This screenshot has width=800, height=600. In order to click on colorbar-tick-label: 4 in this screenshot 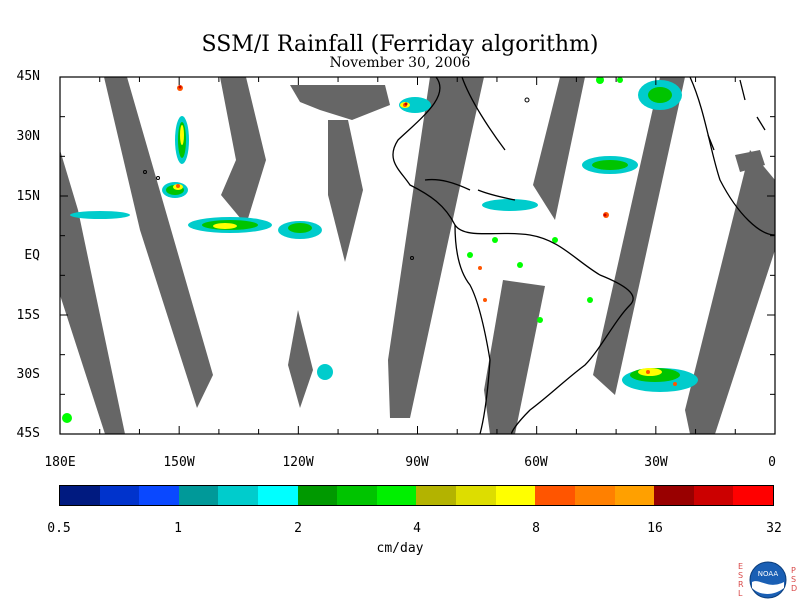, I will do `click(417, 528)`.